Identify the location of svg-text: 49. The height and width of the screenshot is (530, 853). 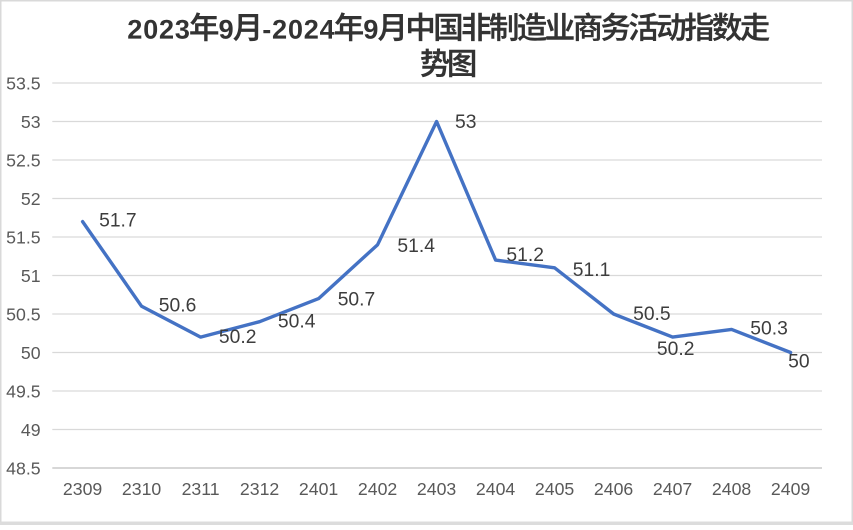
(31, 430).